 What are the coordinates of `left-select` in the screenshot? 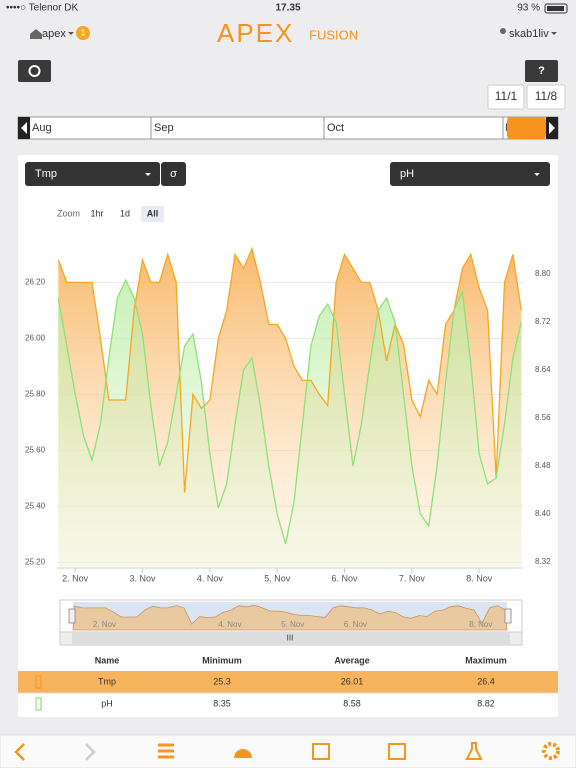 It's located at (92, 174).